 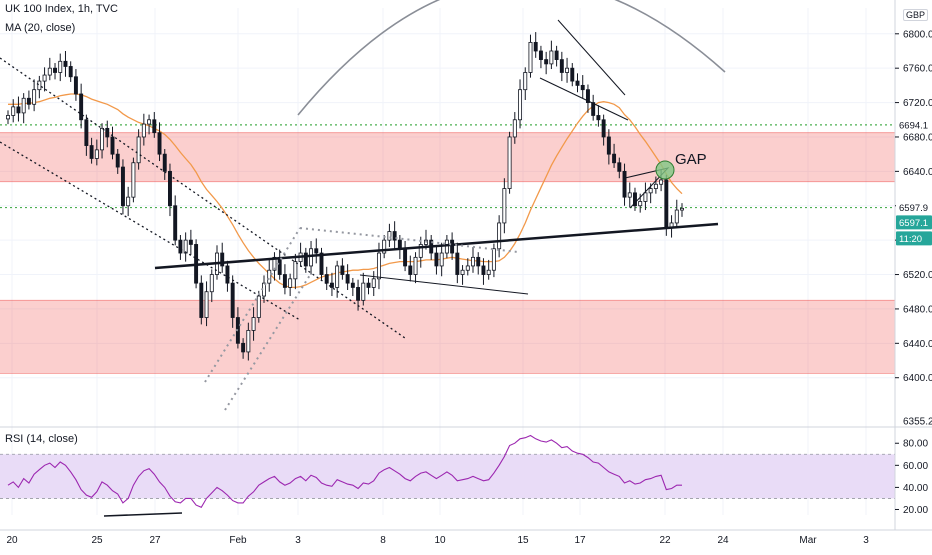 I want to click on countdown-label-bg, so click(x=914, y=238).